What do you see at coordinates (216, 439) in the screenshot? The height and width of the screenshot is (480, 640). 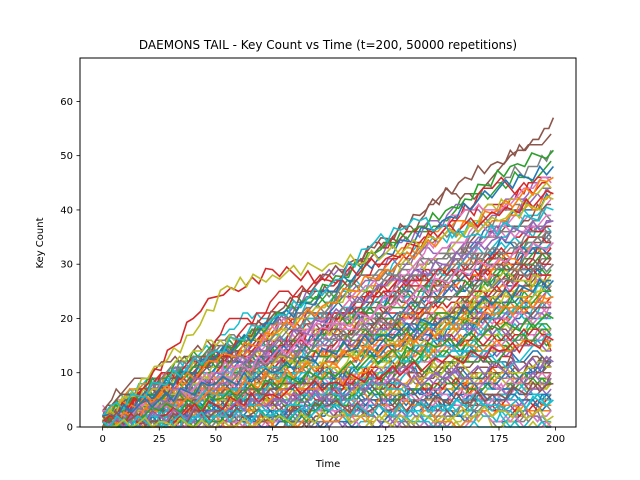 I see `x-tick-label: 50` at bounding box center [216, 439].